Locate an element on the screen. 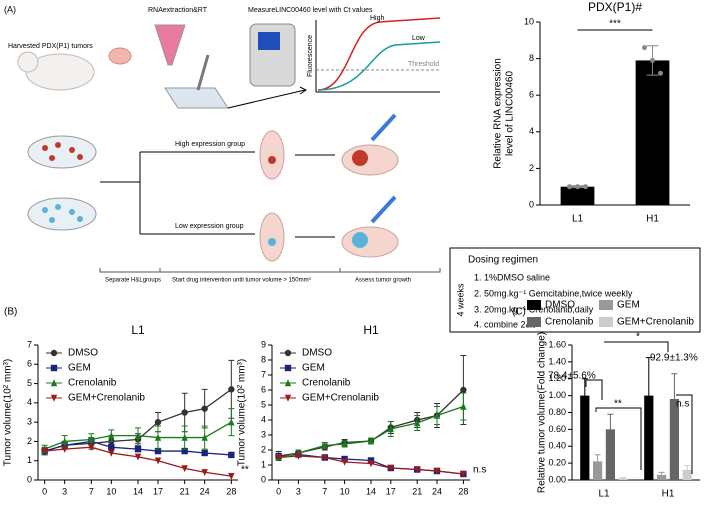 The width and height of the screenshot is (709, 520). dosing-item: 4. combine 2&3 is located at coordinates (505, 324).